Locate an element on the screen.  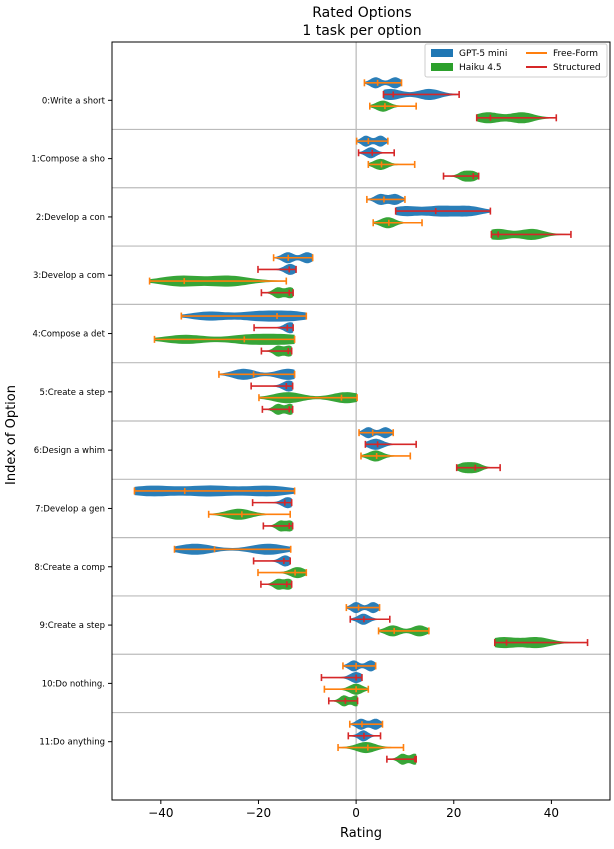
y-tick-label: 4:Compose a det is located at coordinates (68, 335).